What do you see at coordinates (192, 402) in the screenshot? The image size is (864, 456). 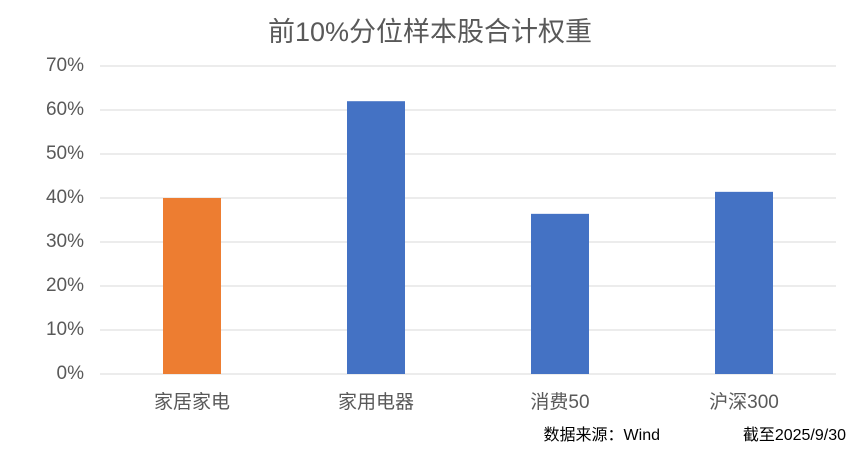 I see `x-tick-label: 家居家电` at bounding box center [192, 402].